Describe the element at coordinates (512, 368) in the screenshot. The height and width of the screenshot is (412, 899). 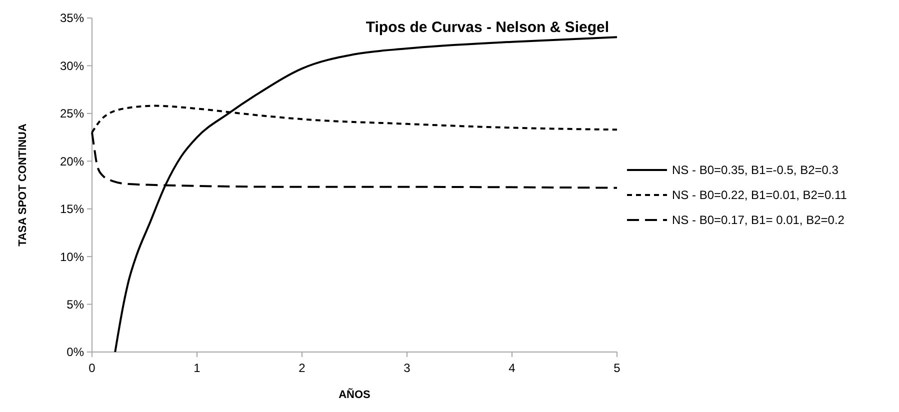
I see `x-tick-label: 4` at that location.